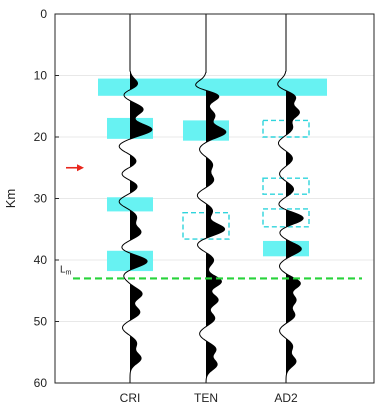  I want to click on trace-cri, so click(135, 198).